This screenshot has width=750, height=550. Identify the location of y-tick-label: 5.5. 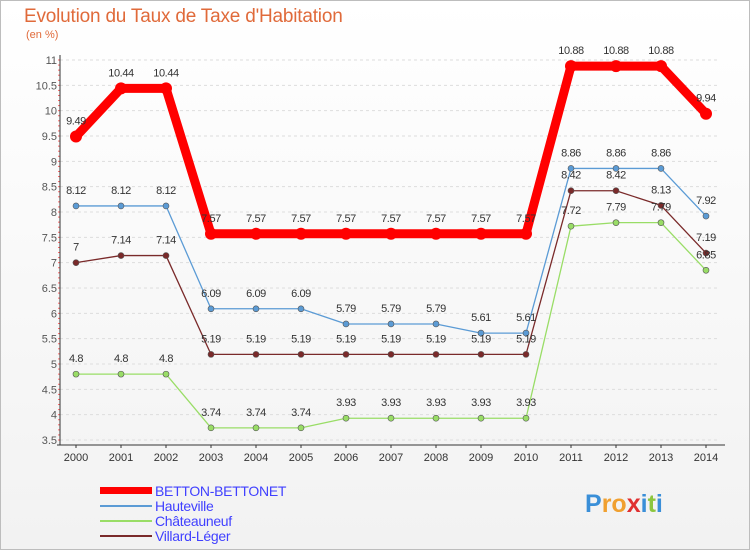
(49, 340).